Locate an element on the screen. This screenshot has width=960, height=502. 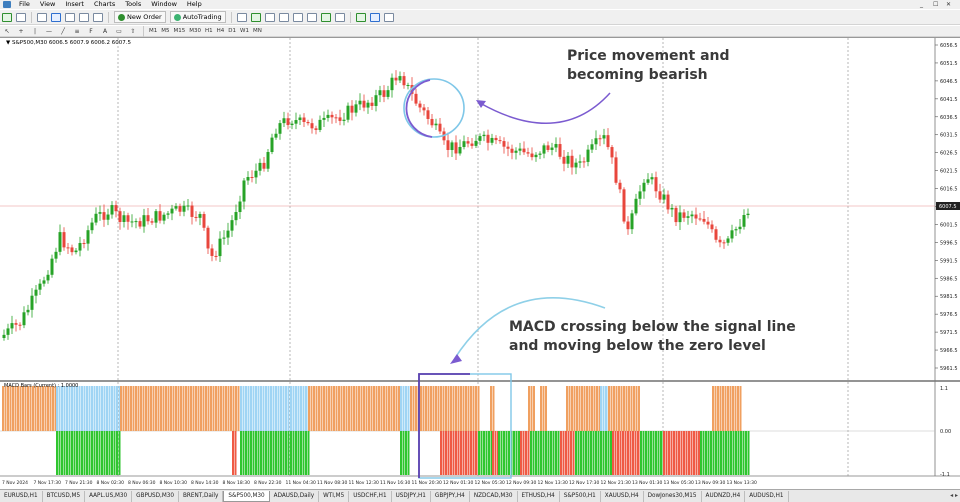
candlestick-button is located at coordinates (256, 17).